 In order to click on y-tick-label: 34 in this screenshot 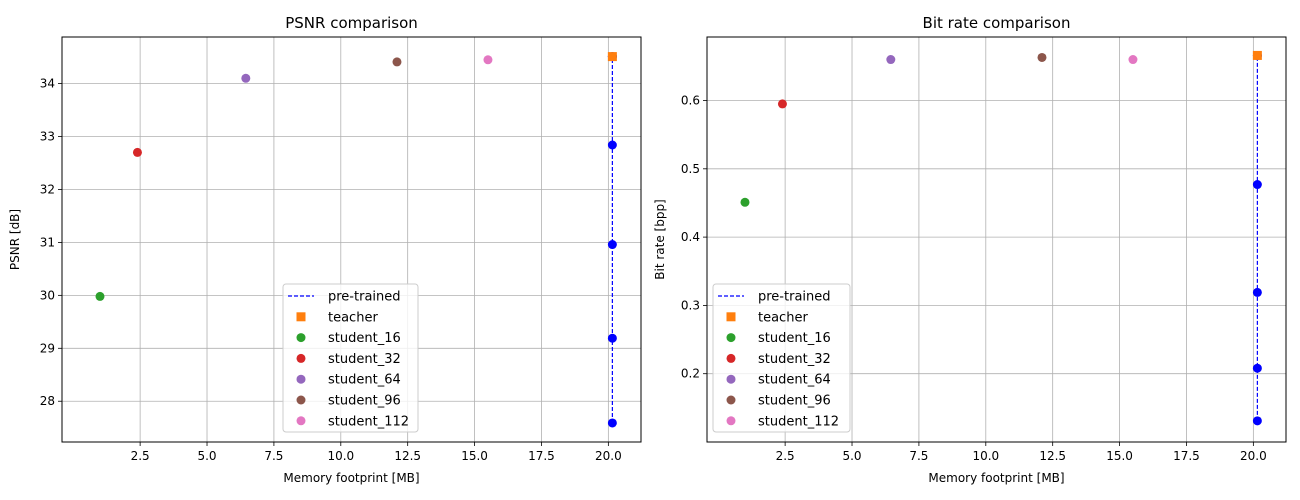, I will do `click(47, 84)`.